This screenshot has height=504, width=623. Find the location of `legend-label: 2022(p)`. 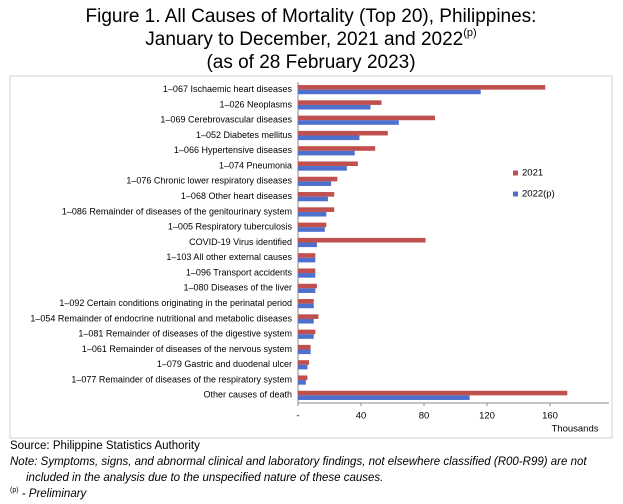

legend-label: 2022(p) is located at coordinates (538, 194).